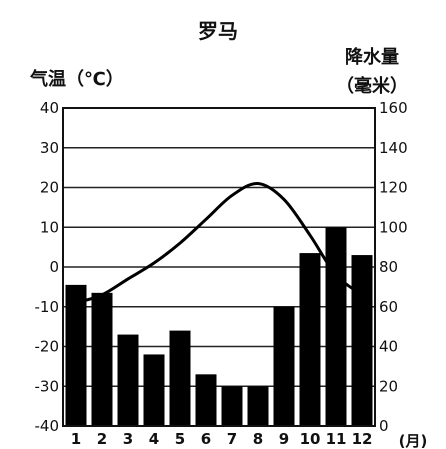  What do you see at coordinates (258, 439) in the screenshot?
I see `x-tick-label: 8` at bounding box center [258, 439].